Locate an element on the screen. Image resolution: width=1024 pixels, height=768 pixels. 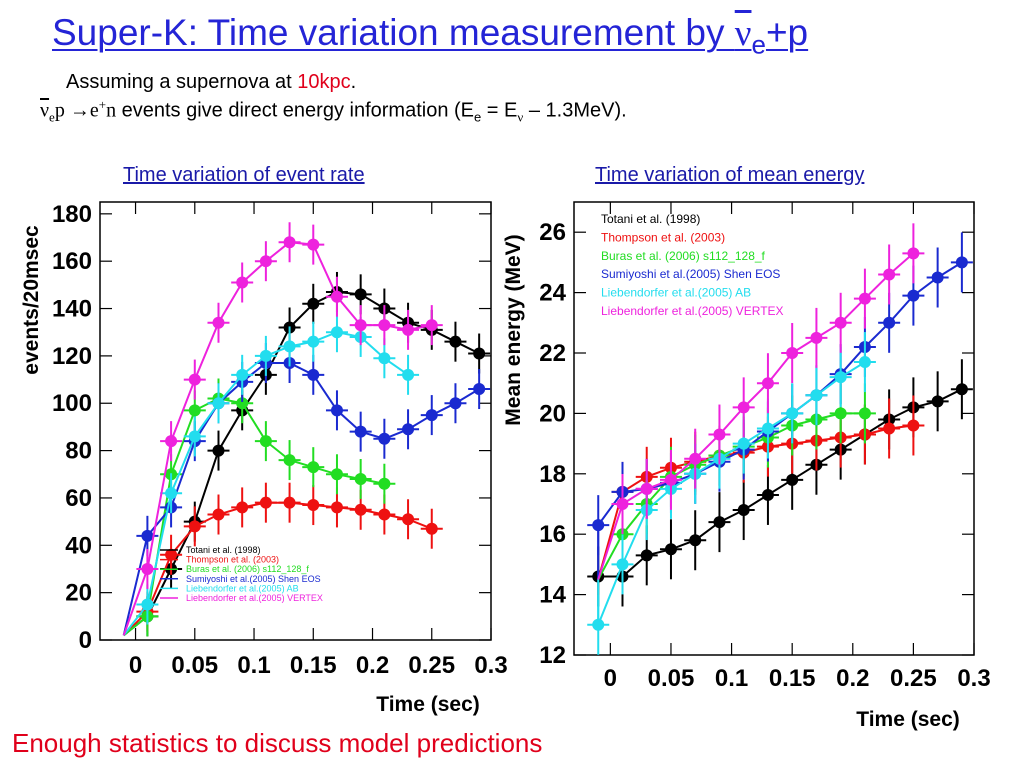
rate-xlabel: Time (sec) is located at coordinates (428, 704).